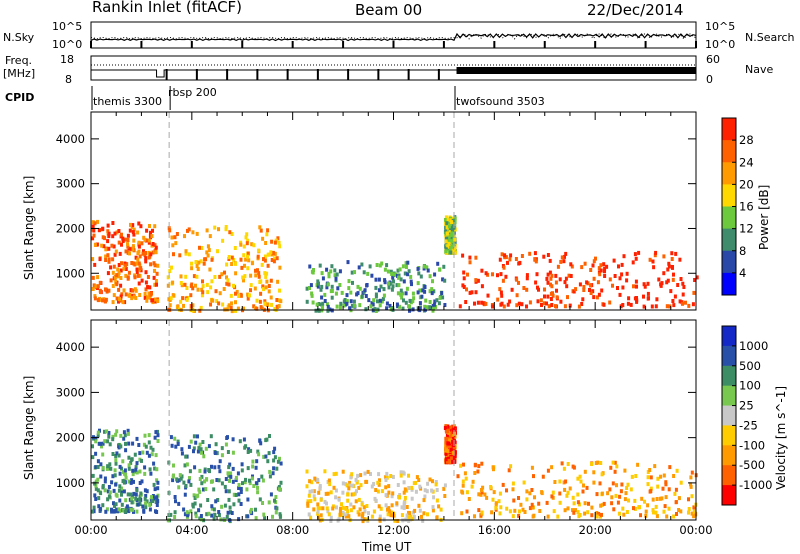 This screenshot has height=554, width=800. I want to click on noise-left-tick-top: 10^5, so click(67, 26).